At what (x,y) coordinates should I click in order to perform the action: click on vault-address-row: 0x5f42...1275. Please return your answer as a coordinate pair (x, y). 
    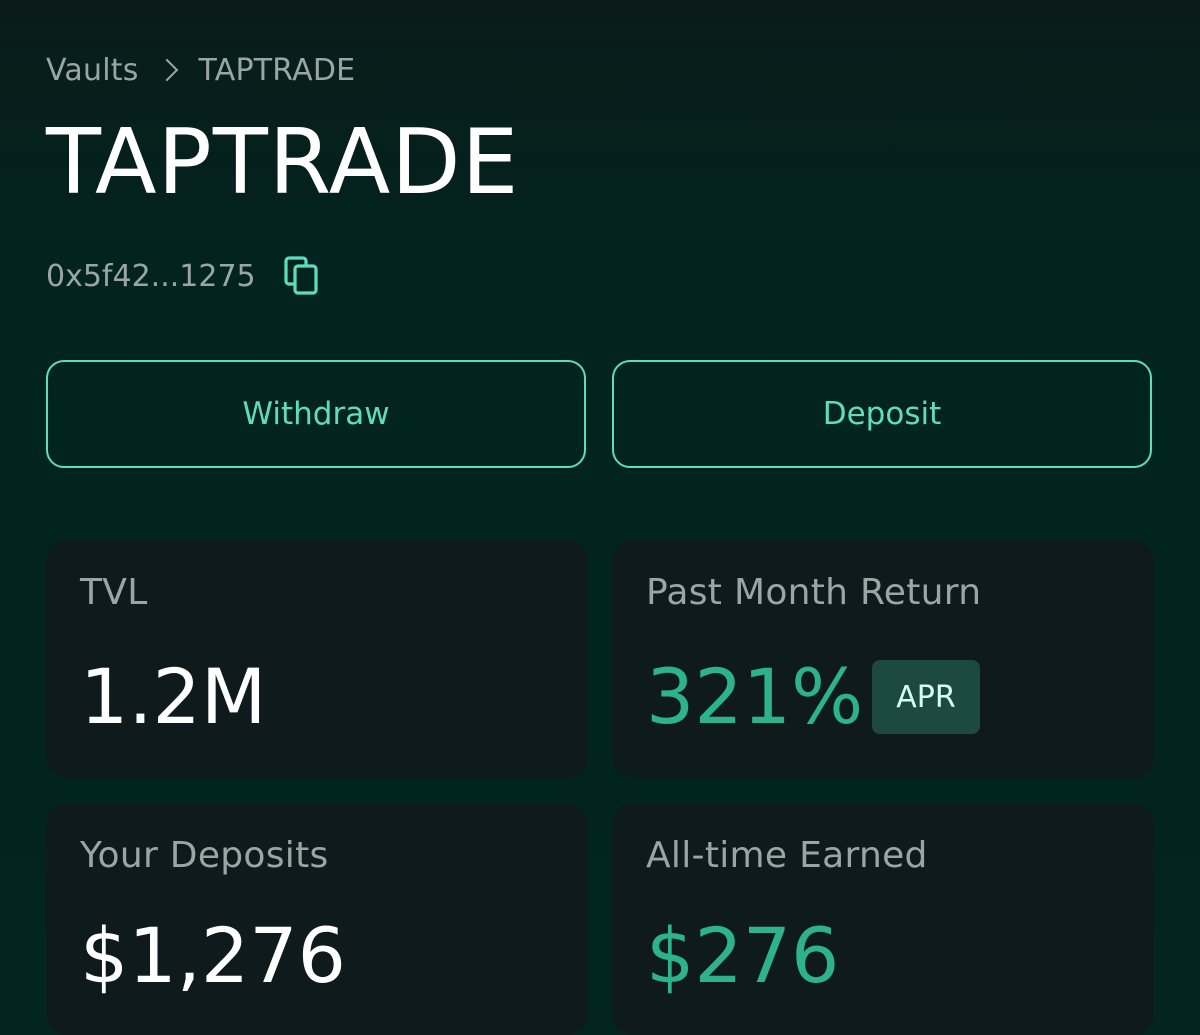
    Looking at the image, I should click on (183, 276).